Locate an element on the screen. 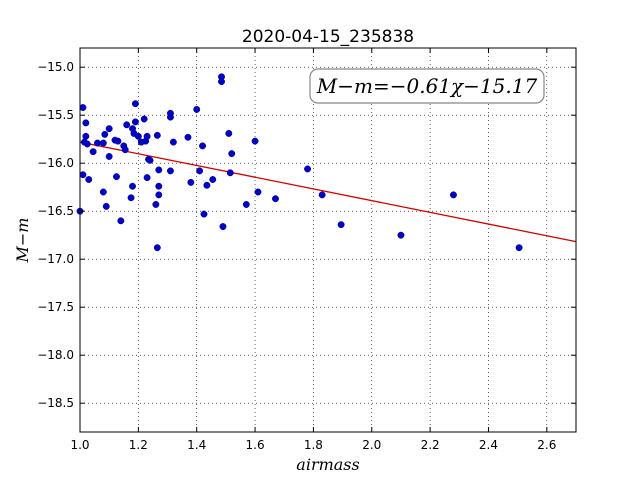 The width and height of the screenshot is (640, 480). y-tick-label: −16.5 is located at coordinates (55, 211).